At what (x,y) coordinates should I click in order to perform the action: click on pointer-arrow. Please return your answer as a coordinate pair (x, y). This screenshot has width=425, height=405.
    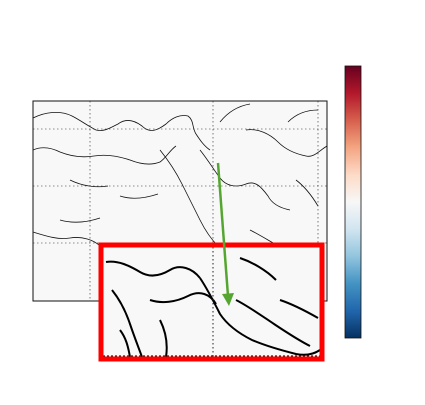
    Looking at the image, I should click on (225, 234).